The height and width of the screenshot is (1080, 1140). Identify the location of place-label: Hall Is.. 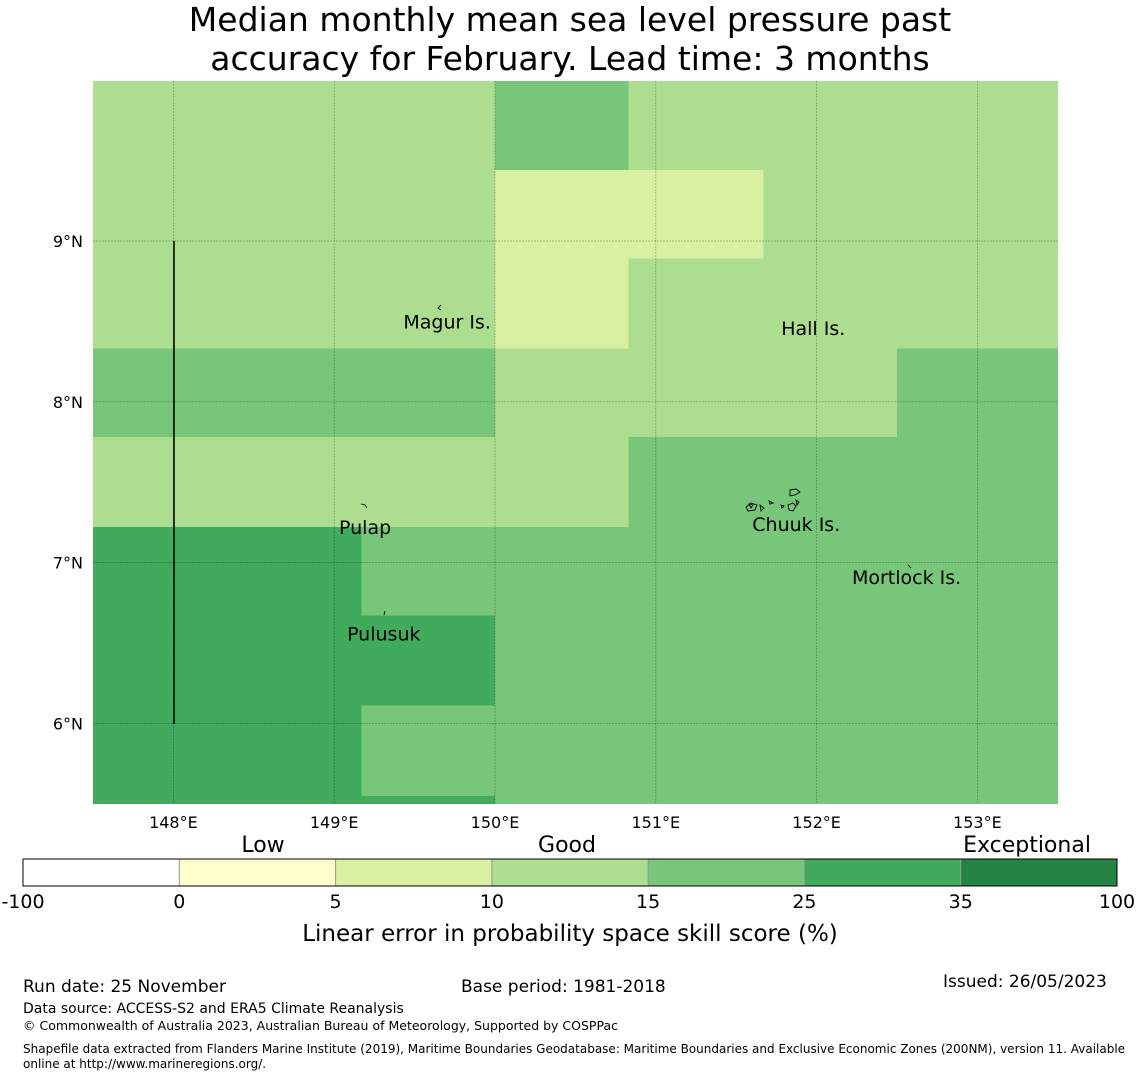
(813, 329).